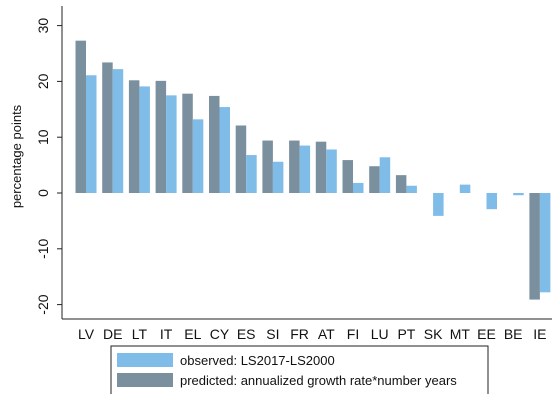  What do you see at coordinates (272, 334) in the screenshot?
I see `x-tick-label-si: SI` at bounding box center [272, 334].